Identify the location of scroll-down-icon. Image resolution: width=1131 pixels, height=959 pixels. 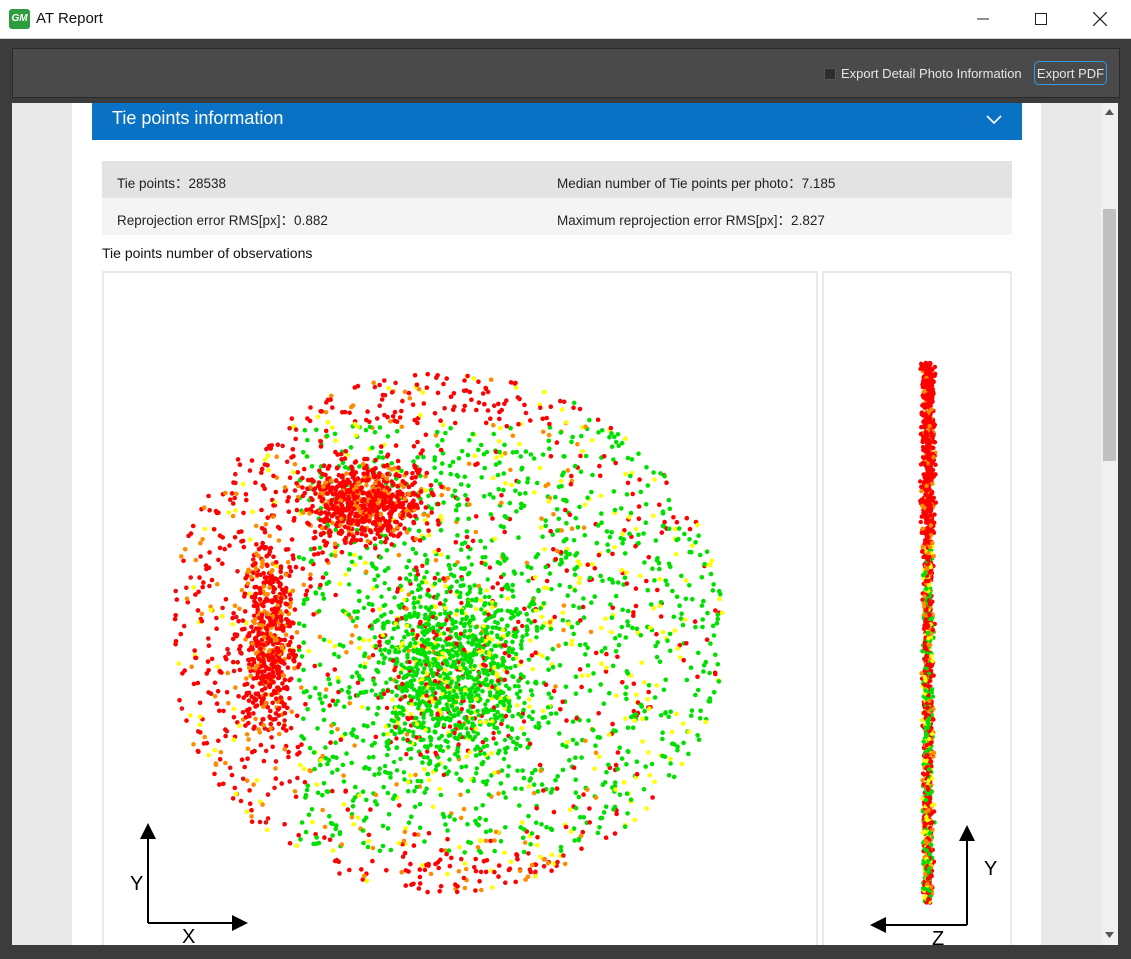
(1109, 935).